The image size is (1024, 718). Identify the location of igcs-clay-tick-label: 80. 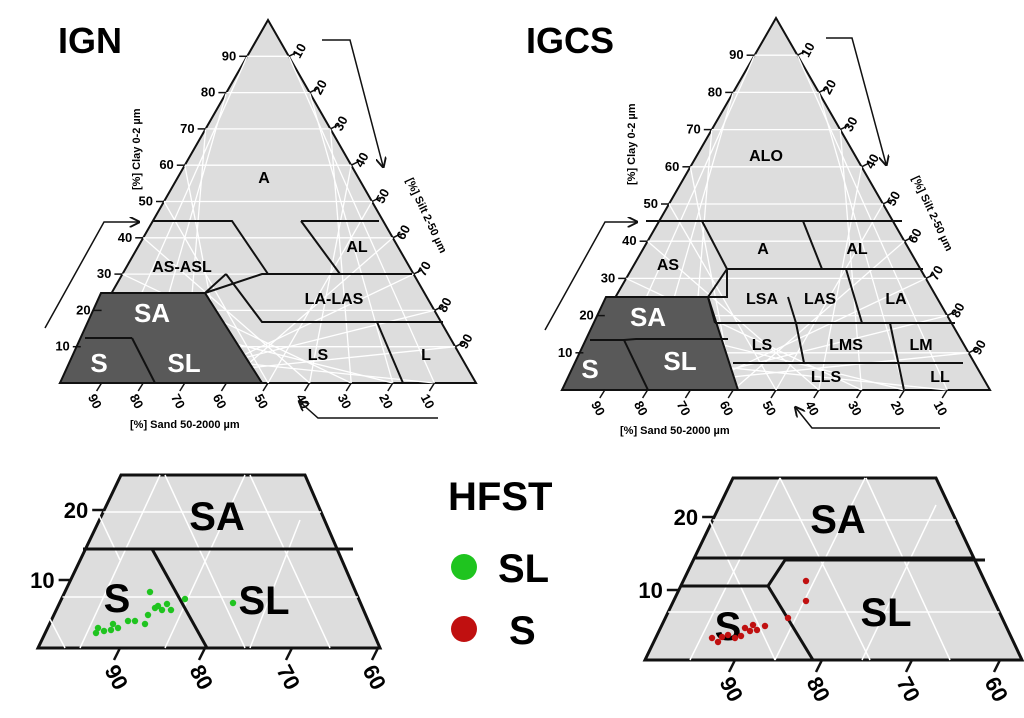
(715, 91).